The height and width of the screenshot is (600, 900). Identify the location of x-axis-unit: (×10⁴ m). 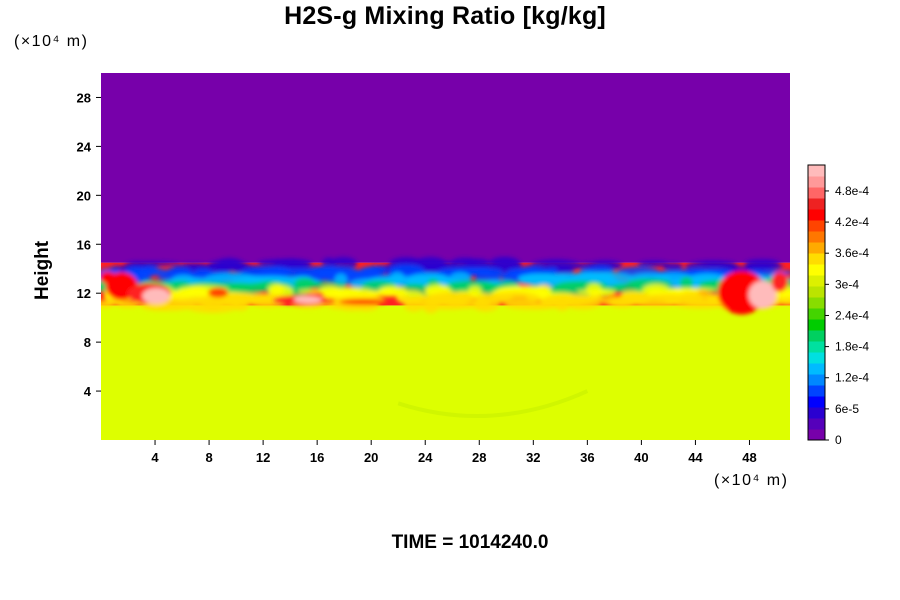
(751, 480).